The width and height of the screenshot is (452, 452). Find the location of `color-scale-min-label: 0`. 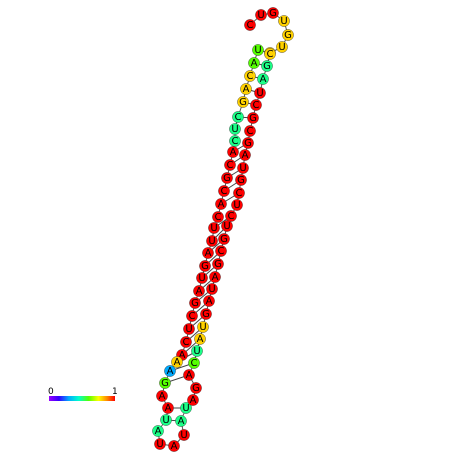

color-scale-min-label: 0 is located at coordinates (51, 392).